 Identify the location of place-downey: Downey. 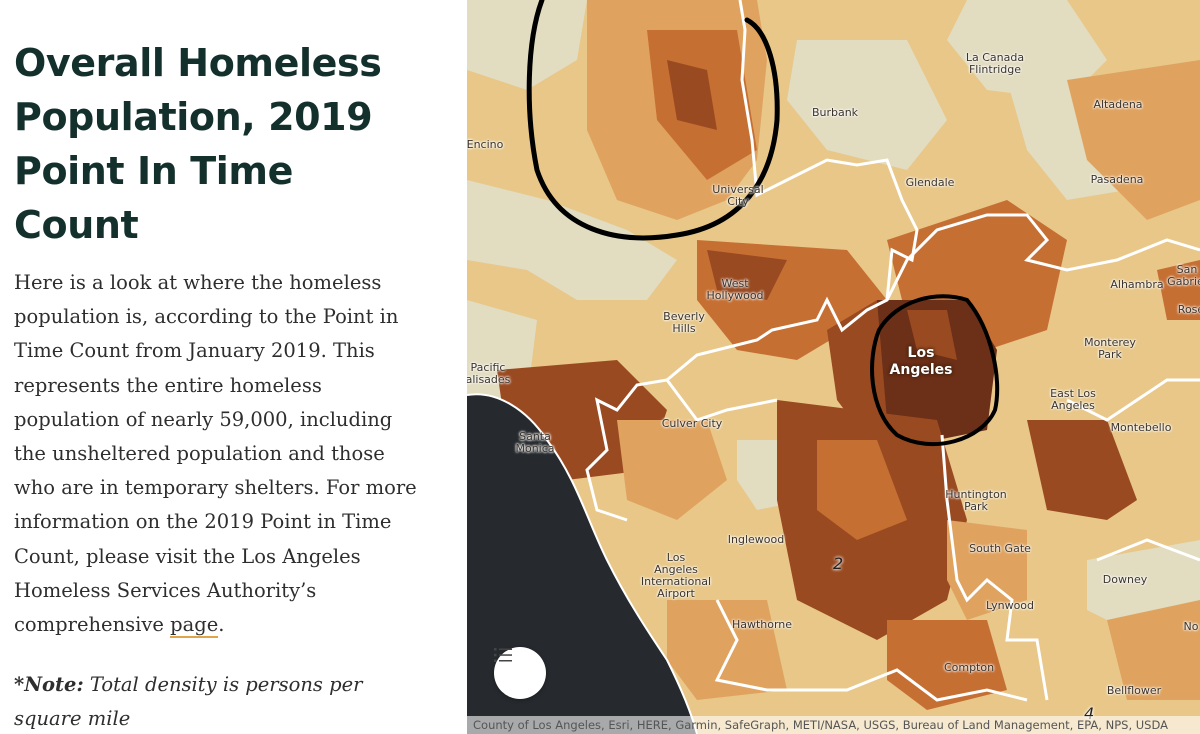
(1125, 579).